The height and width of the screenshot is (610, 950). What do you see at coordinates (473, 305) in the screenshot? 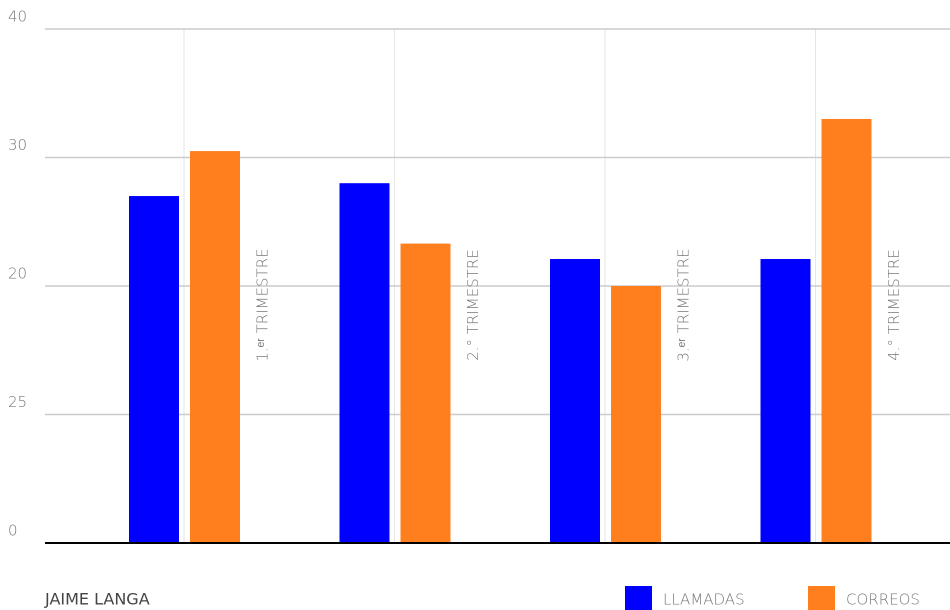
I see `x-tick-label: 2.° TRIMESTRE` at bounding box center [473, 305].